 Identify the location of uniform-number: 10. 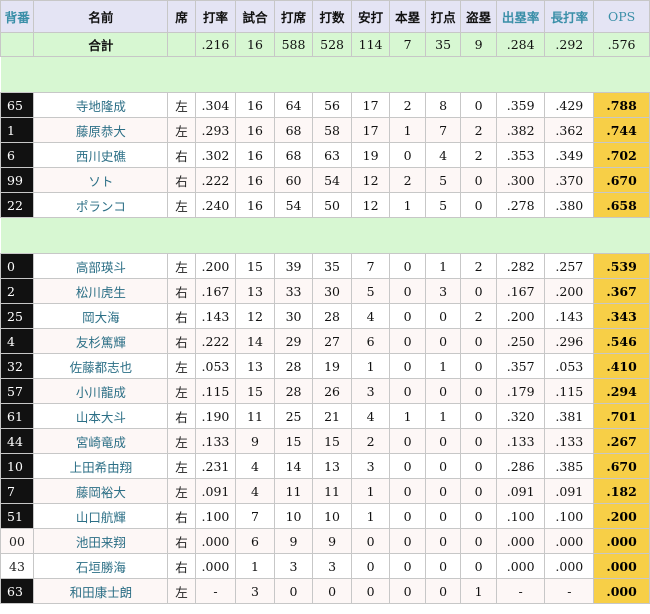
(17, 466).